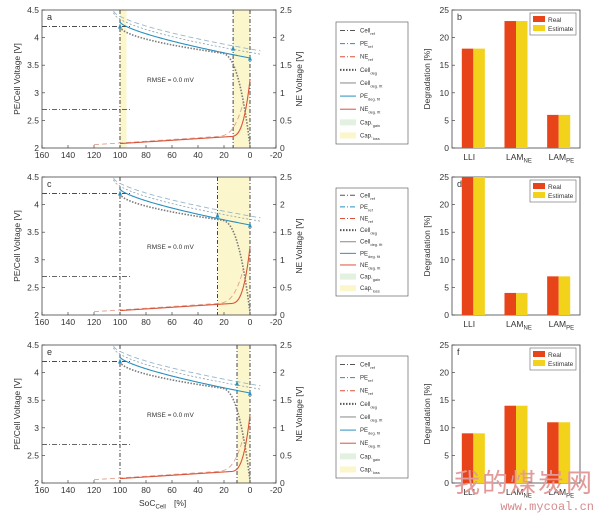 This screenshot has height=518, width=600. I want to click on y-tick-label: 3.5, so click(33, 65).